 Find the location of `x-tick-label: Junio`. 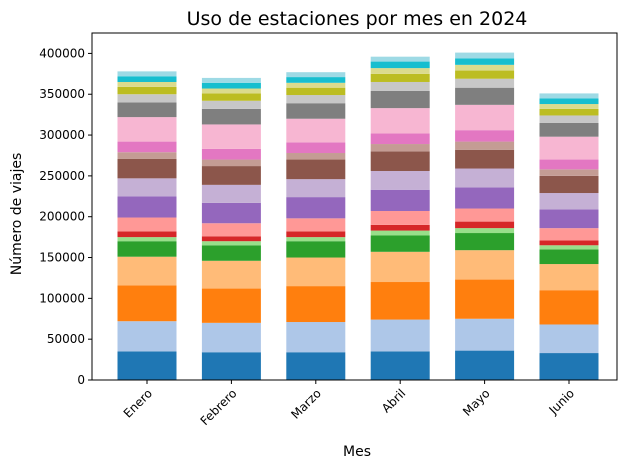

x-tick-label: Junio is located at coordinates (561, 401).